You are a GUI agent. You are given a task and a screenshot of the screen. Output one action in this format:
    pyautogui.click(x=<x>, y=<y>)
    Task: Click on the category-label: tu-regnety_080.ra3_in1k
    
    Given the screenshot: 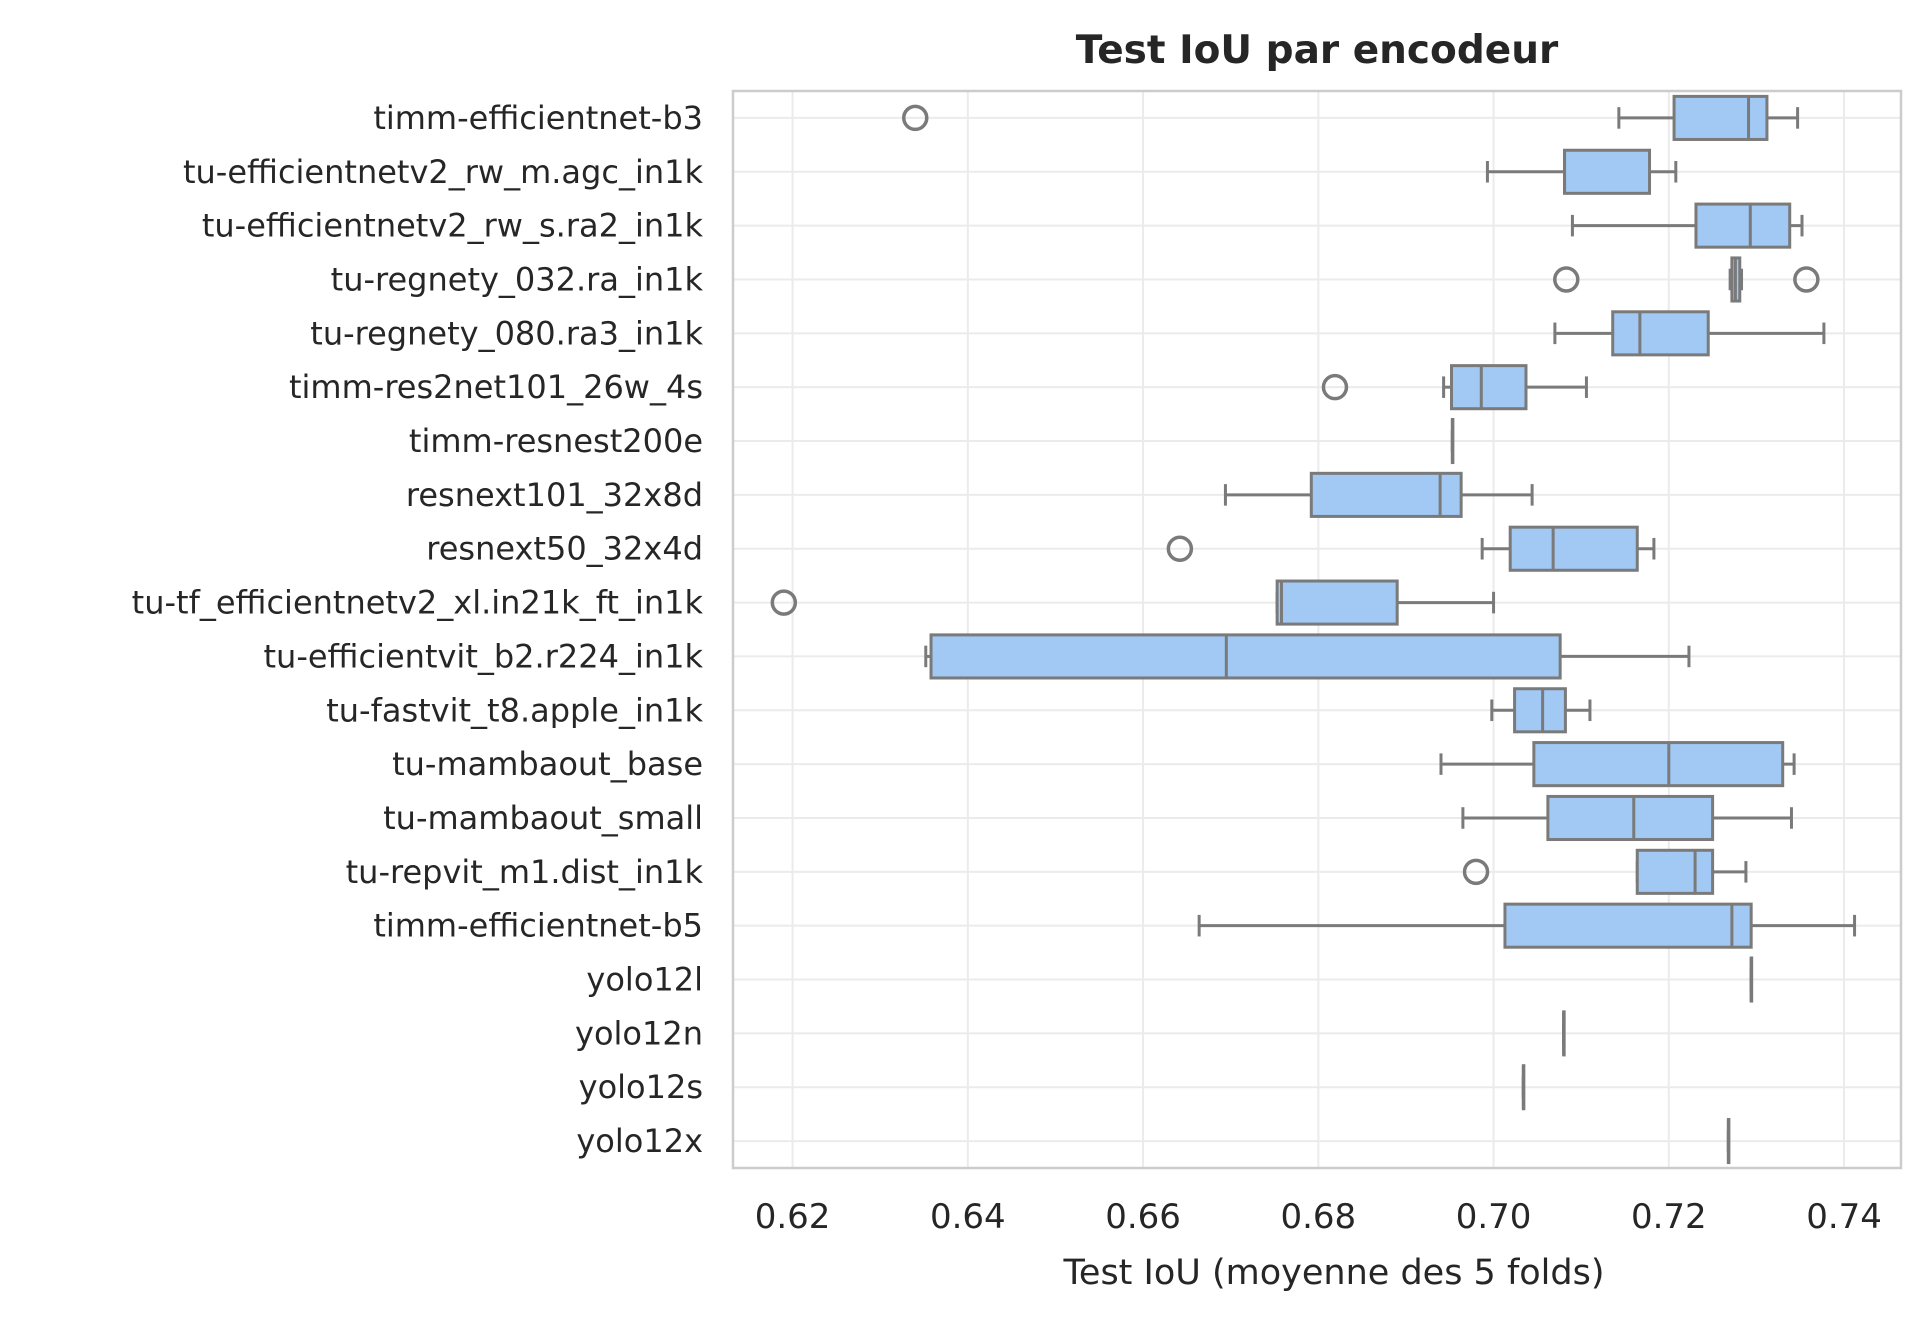 What is the action you would take?
    pyautogui.click(x=506, y=333)
    